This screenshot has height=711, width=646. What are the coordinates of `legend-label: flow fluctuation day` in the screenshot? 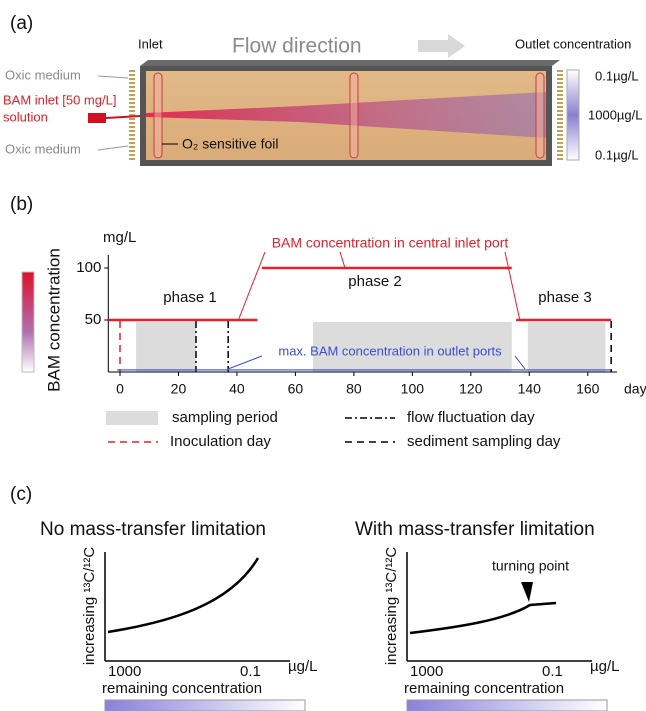 It's located at (471, 417).